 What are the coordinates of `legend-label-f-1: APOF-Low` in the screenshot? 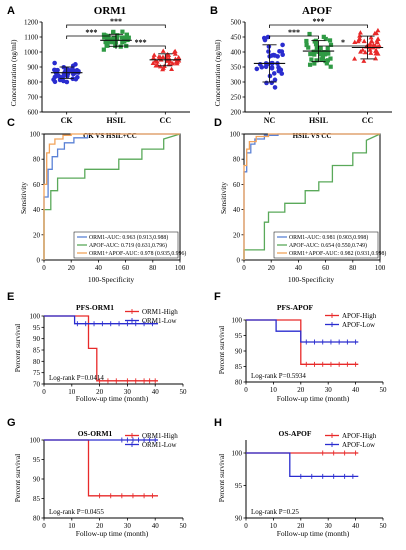 It's located at (359, 325).